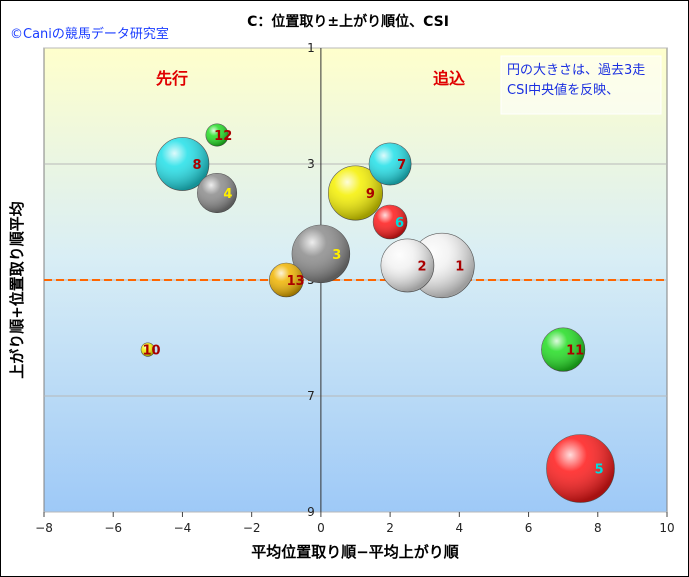 This screenshot has width=689, height=577. Describe the element at coordinates (575, 351) in the screenshot. I see `bubble-label: 11` at that location.